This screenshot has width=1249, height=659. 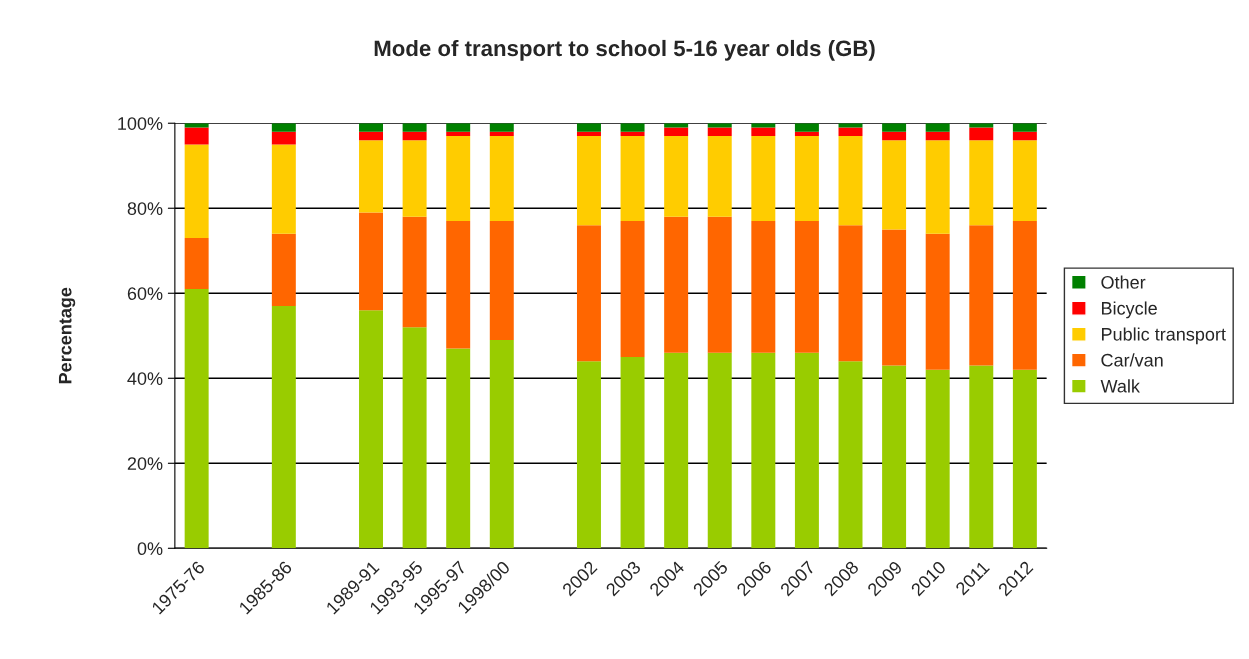 What do you see at coordinates (1164, 336) in the screenshot?
I see `legend-label: Public transport` at bounding box center [1164, 336].